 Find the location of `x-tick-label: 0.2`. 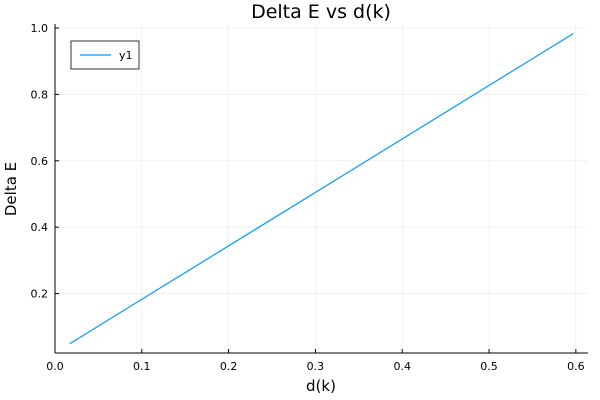

x-tick-label: 0.2 is located at coordinates (229, 366).